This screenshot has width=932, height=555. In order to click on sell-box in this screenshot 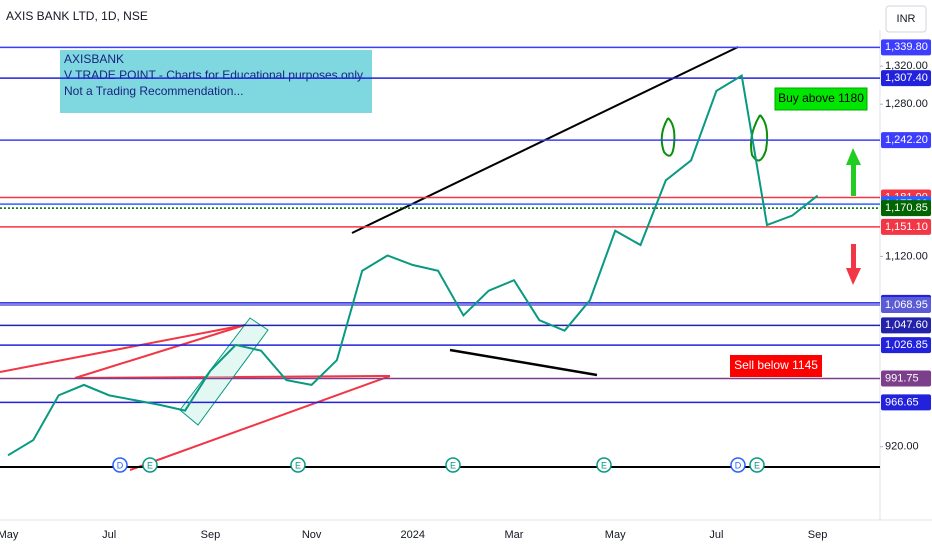, I will do `click(776, 366)`.